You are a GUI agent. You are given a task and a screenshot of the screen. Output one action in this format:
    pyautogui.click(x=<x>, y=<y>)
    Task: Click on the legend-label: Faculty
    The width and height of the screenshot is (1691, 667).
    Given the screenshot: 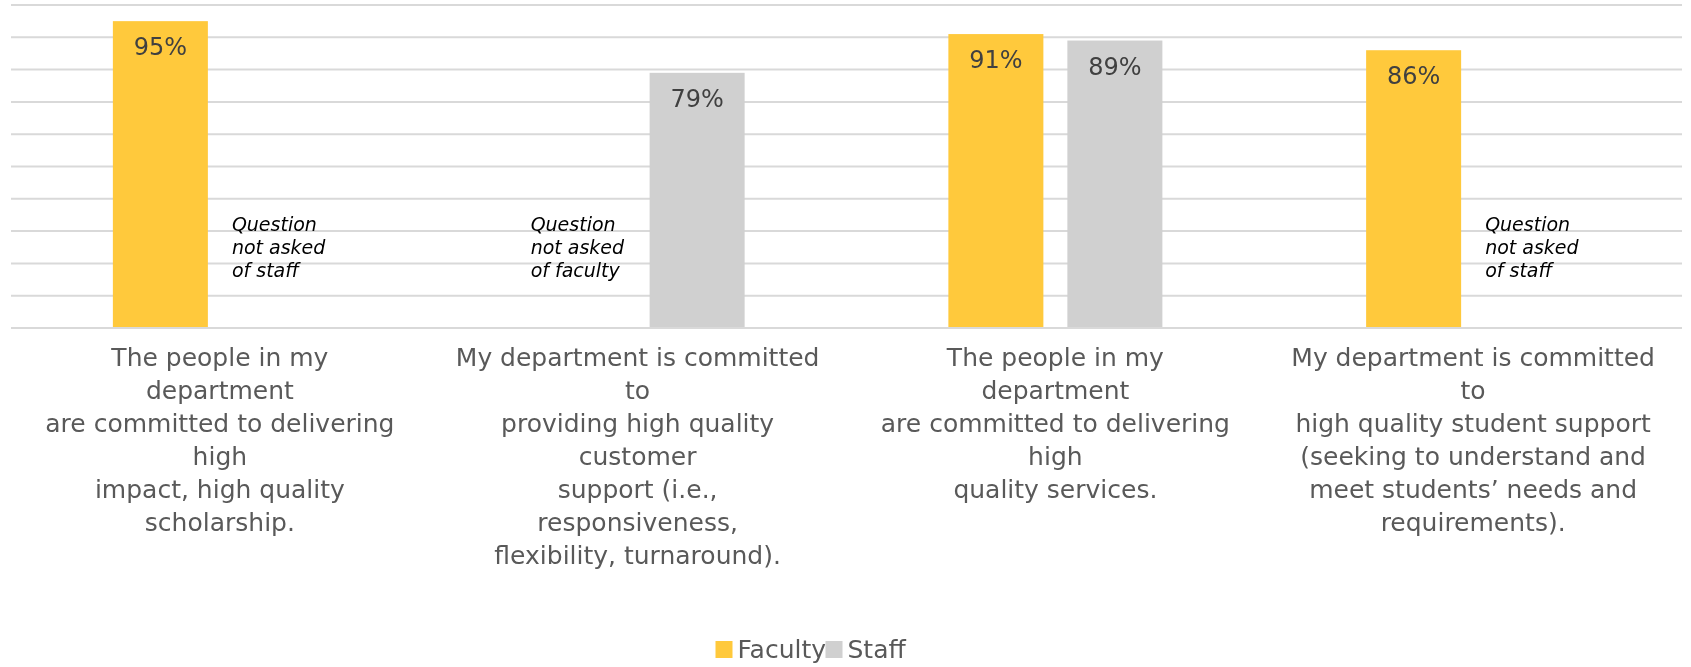 What is the action you would take?
    pyautogui.click(x=782, y=649)
    